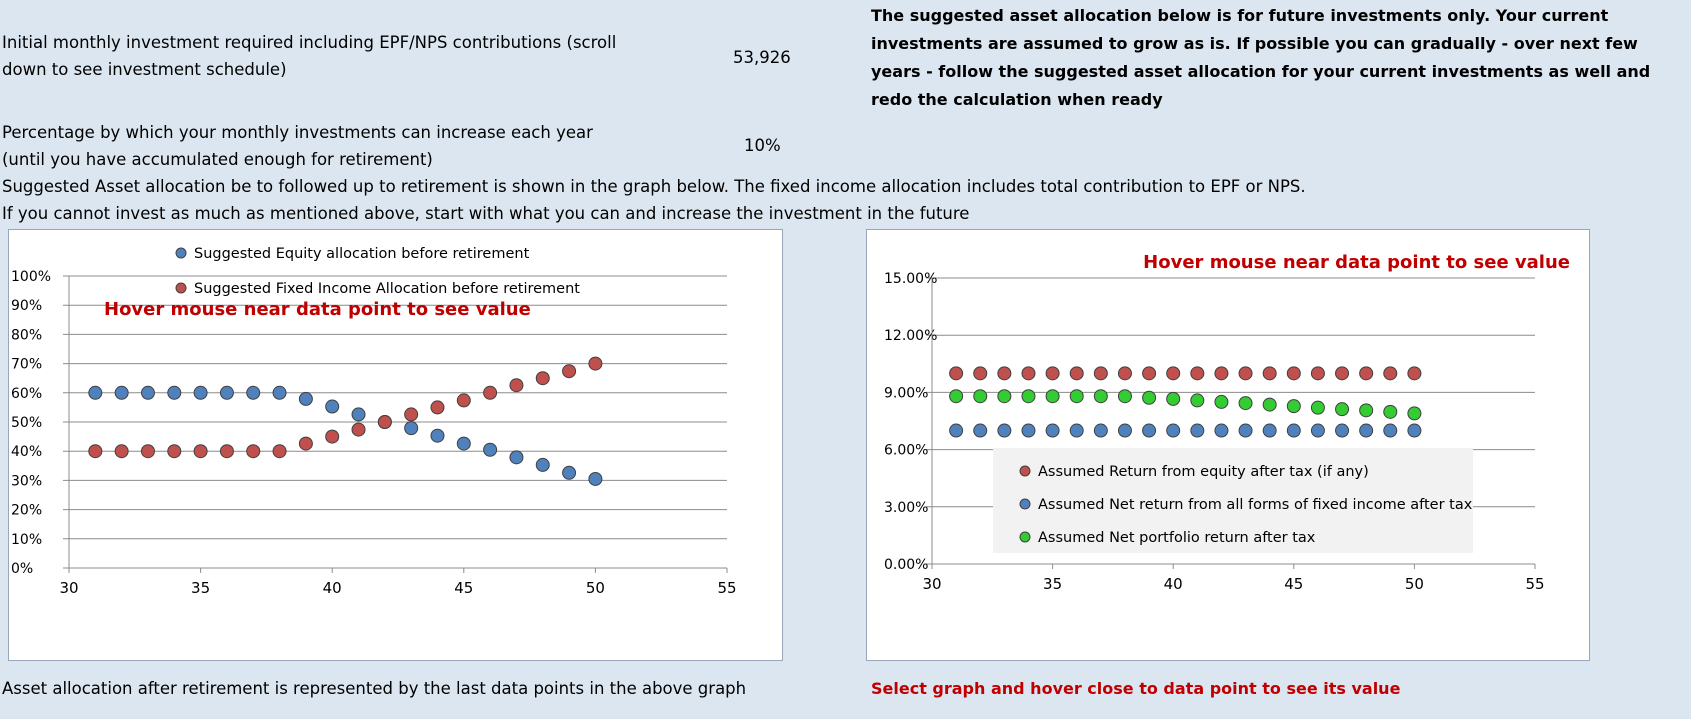  Describe the element at coordinates (762, 145) in the screenshot. I see `increase-value: 10%` at that location.